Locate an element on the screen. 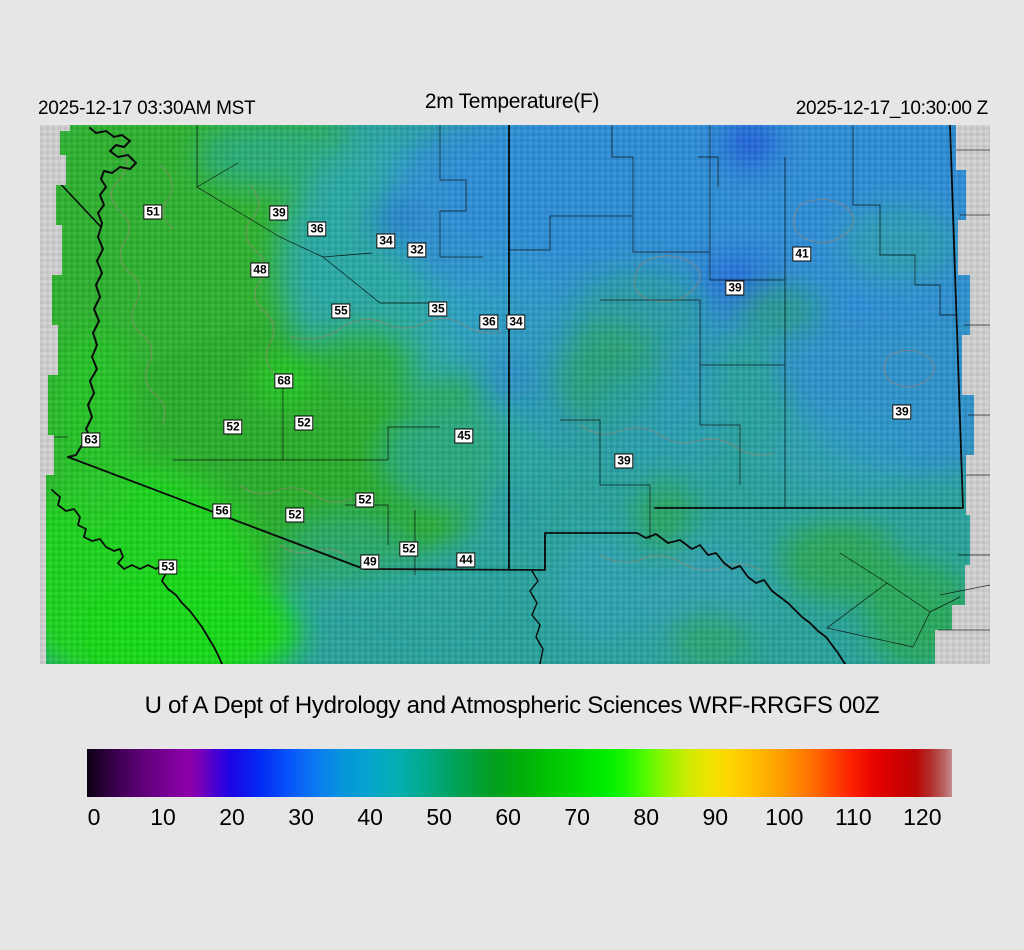 The width and height of the screenshot is (1024, 950). domain-mask-right is located at coordinates (962, 394).